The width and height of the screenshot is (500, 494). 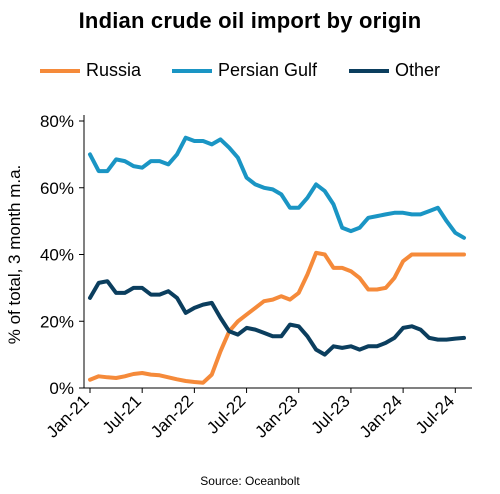 What do you see at coordinates (192, 70) in the screenshot?
I see `legend-swatch-persian-gulf` at bounding box center [192, 70].